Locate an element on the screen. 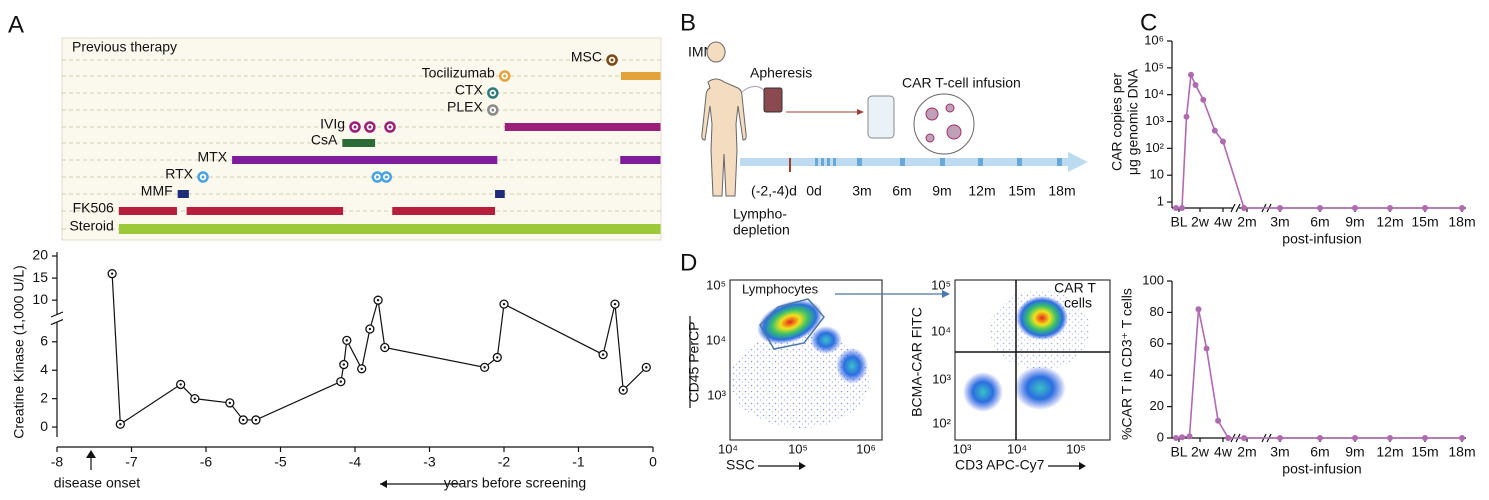 This screenshot has width=1489, height=500. y-tick-label: 10⁴ is located at coordinates (716, 339).